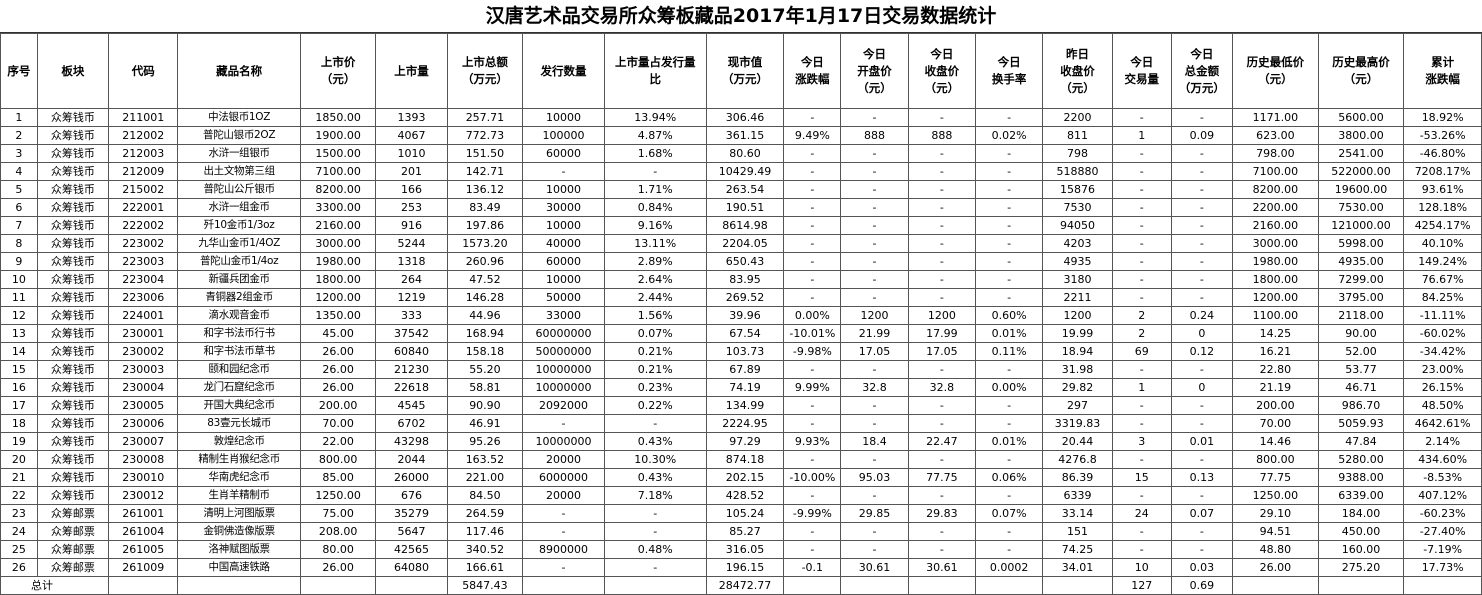 This screenshot has height=595, width=1482. What do you see at coordinates (1275, 117) in the screenshot?
I see `table-cell: 1171.00` at bounding box center [1275, 117].